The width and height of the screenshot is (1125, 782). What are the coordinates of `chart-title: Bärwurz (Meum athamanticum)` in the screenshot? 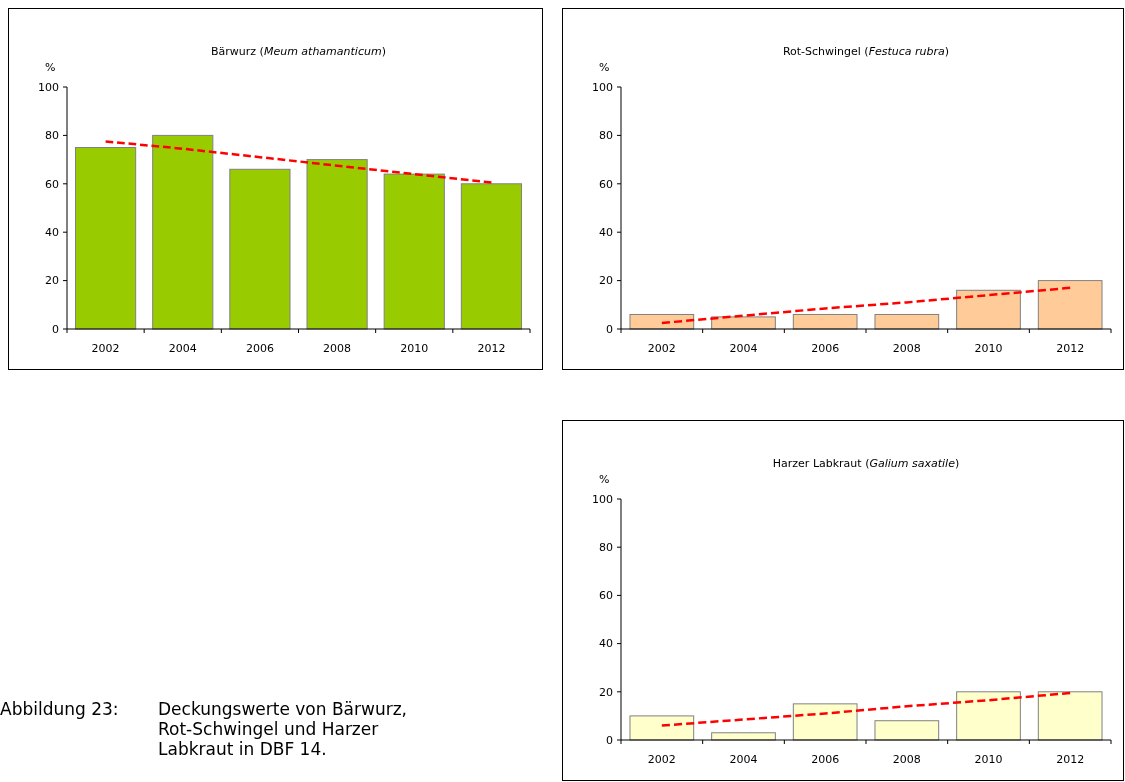 It's located at (298, 51).